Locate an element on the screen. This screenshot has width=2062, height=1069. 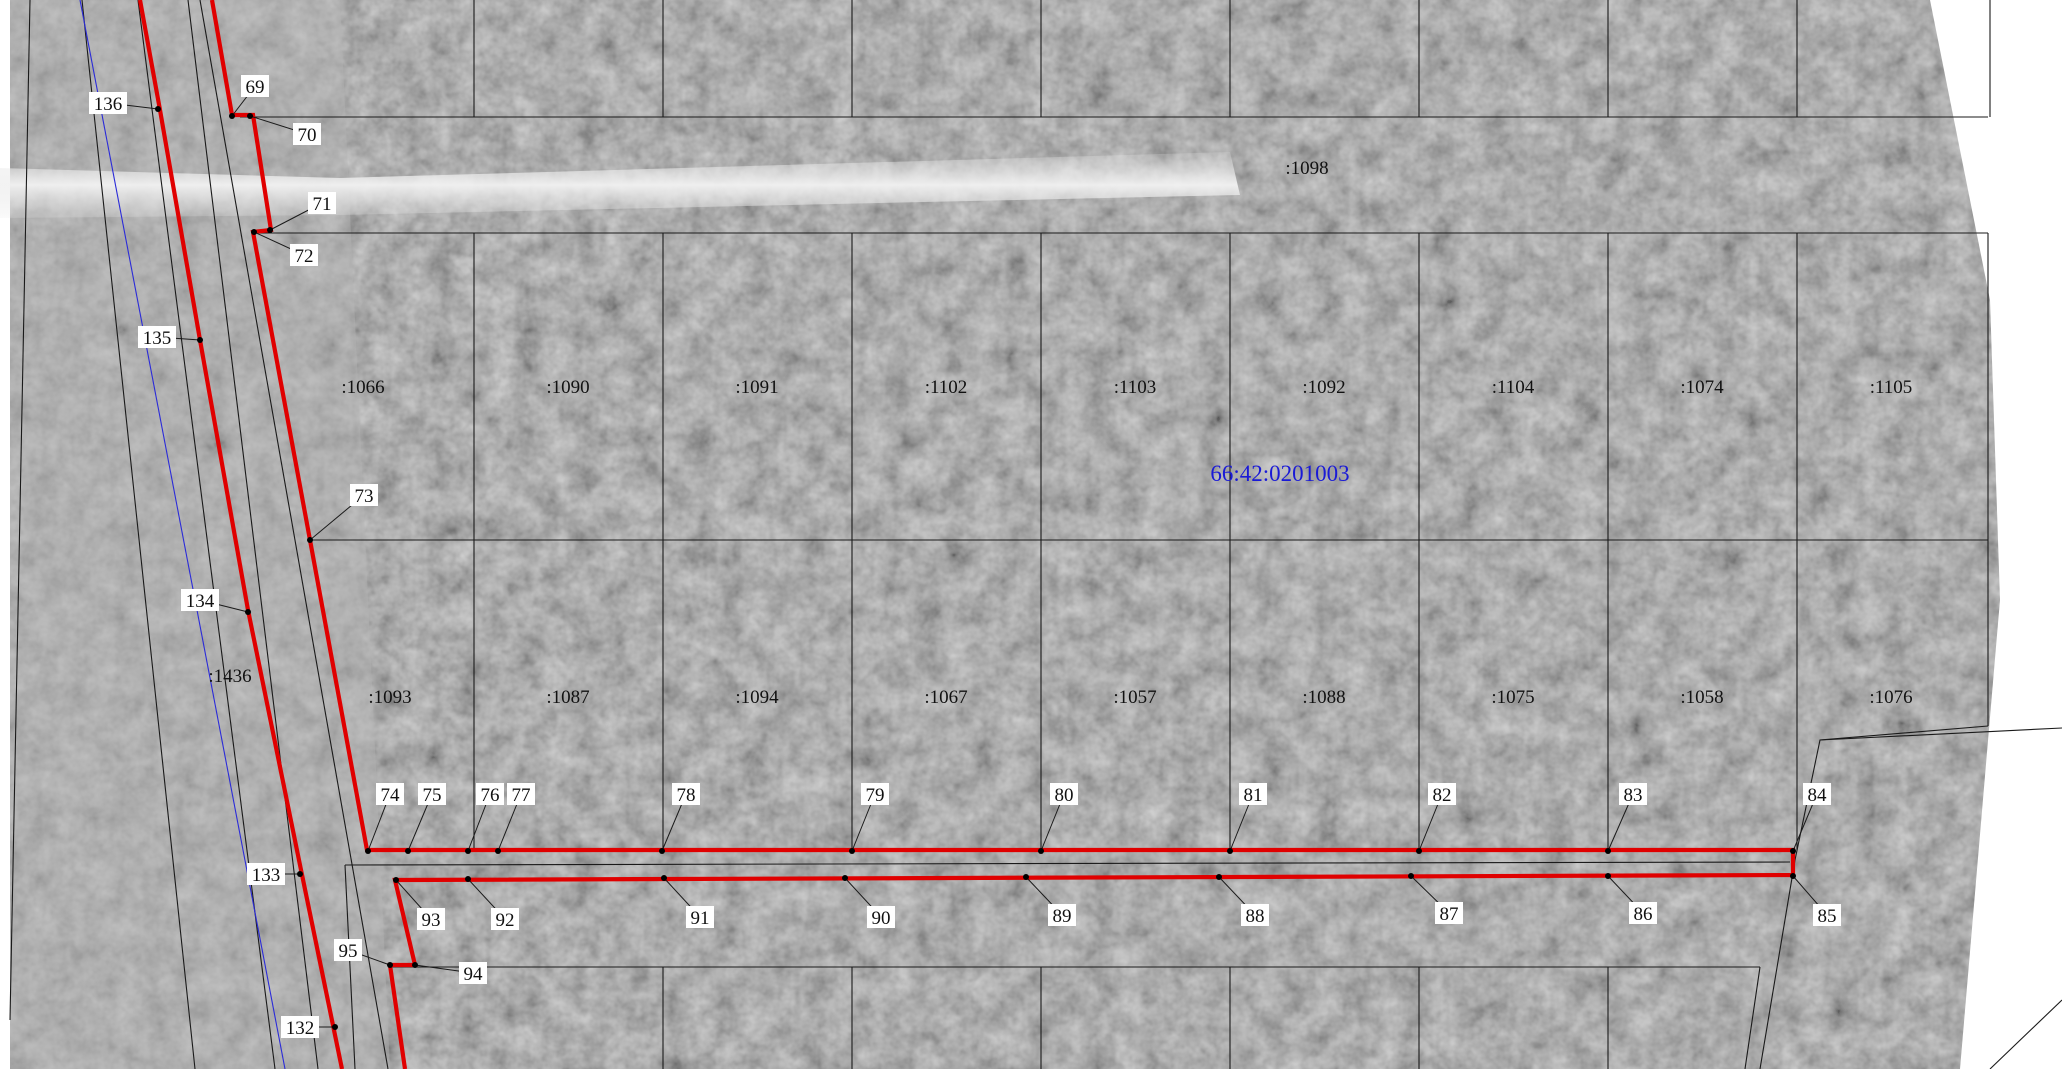
point-label: 77 is located at coordinates (521, 795).